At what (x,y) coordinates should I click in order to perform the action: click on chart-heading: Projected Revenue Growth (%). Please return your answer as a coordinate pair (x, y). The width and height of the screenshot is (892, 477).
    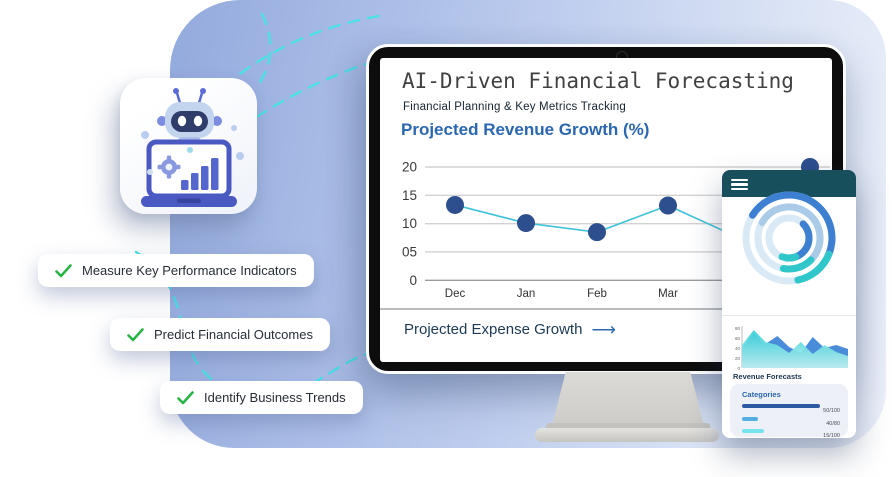
    Looking at the image, I should click on (525, 129).